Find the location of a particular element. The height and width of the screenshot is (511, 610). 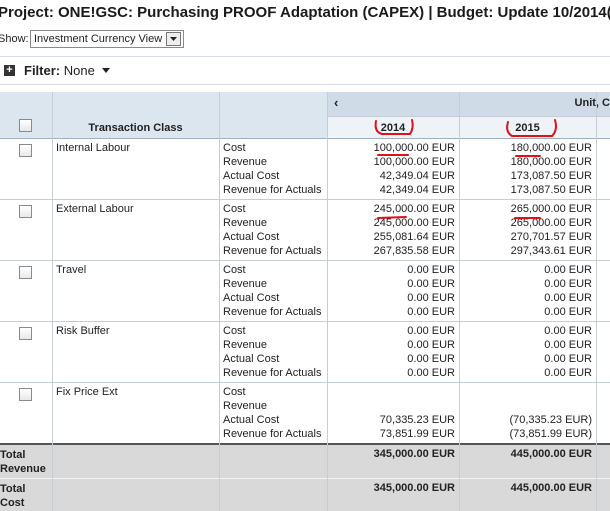

select-all is located at coordinates (25, 125).